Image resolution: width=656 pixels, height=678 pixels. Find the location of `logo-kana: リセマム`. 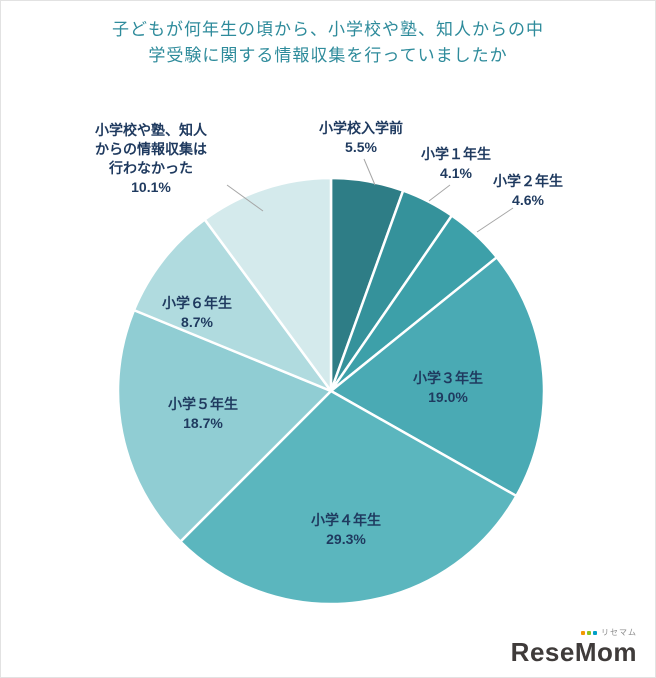

logo-kana: リセマム is located at coordinates (619, 632).